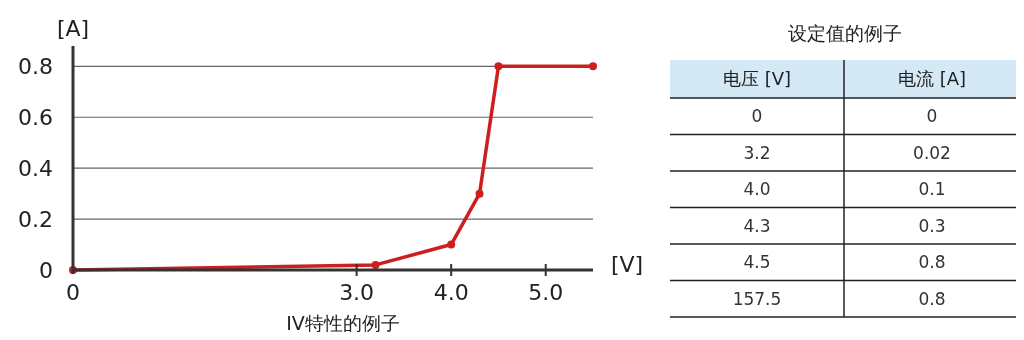 This screenshot has width=1024, height=340. Describe the element at coordinates (757, 298) in the screenshot. I see `text: 157.5` at that location.